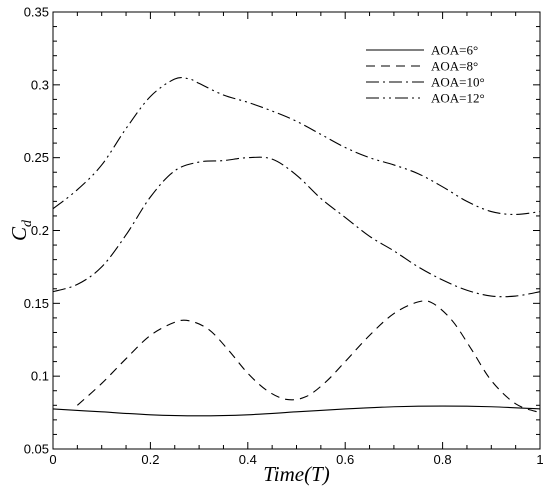  I want to click on y-tick-label: 0.05, so click(36, 449).